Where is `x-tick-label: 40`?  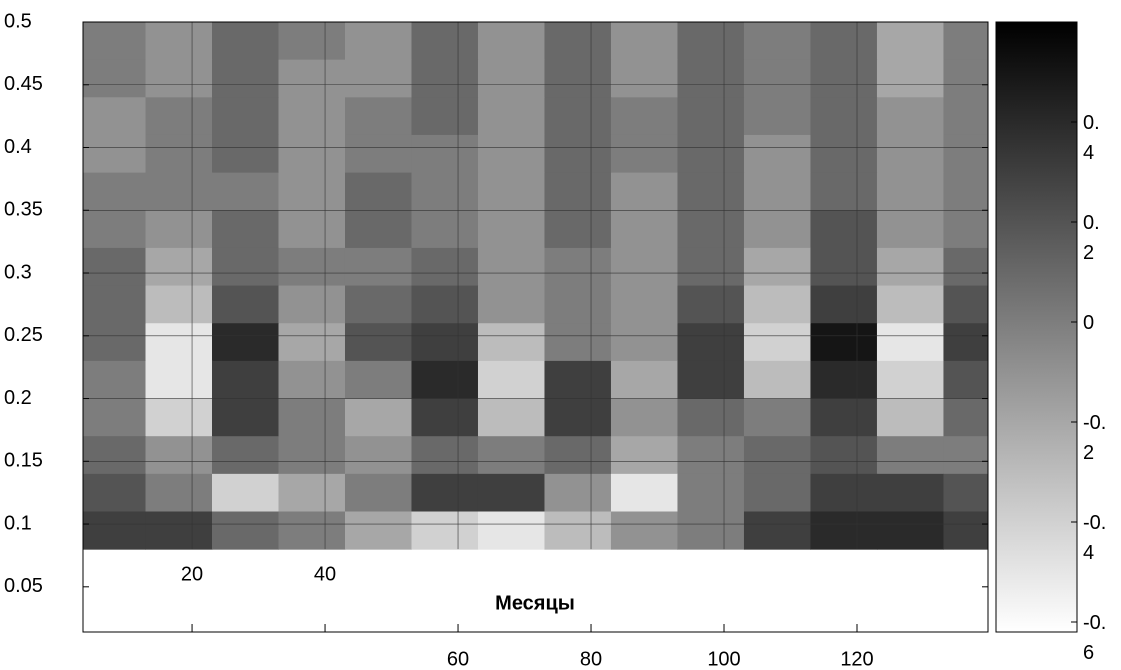 x-tick-label: 40 is located at coordinates (325, 574).